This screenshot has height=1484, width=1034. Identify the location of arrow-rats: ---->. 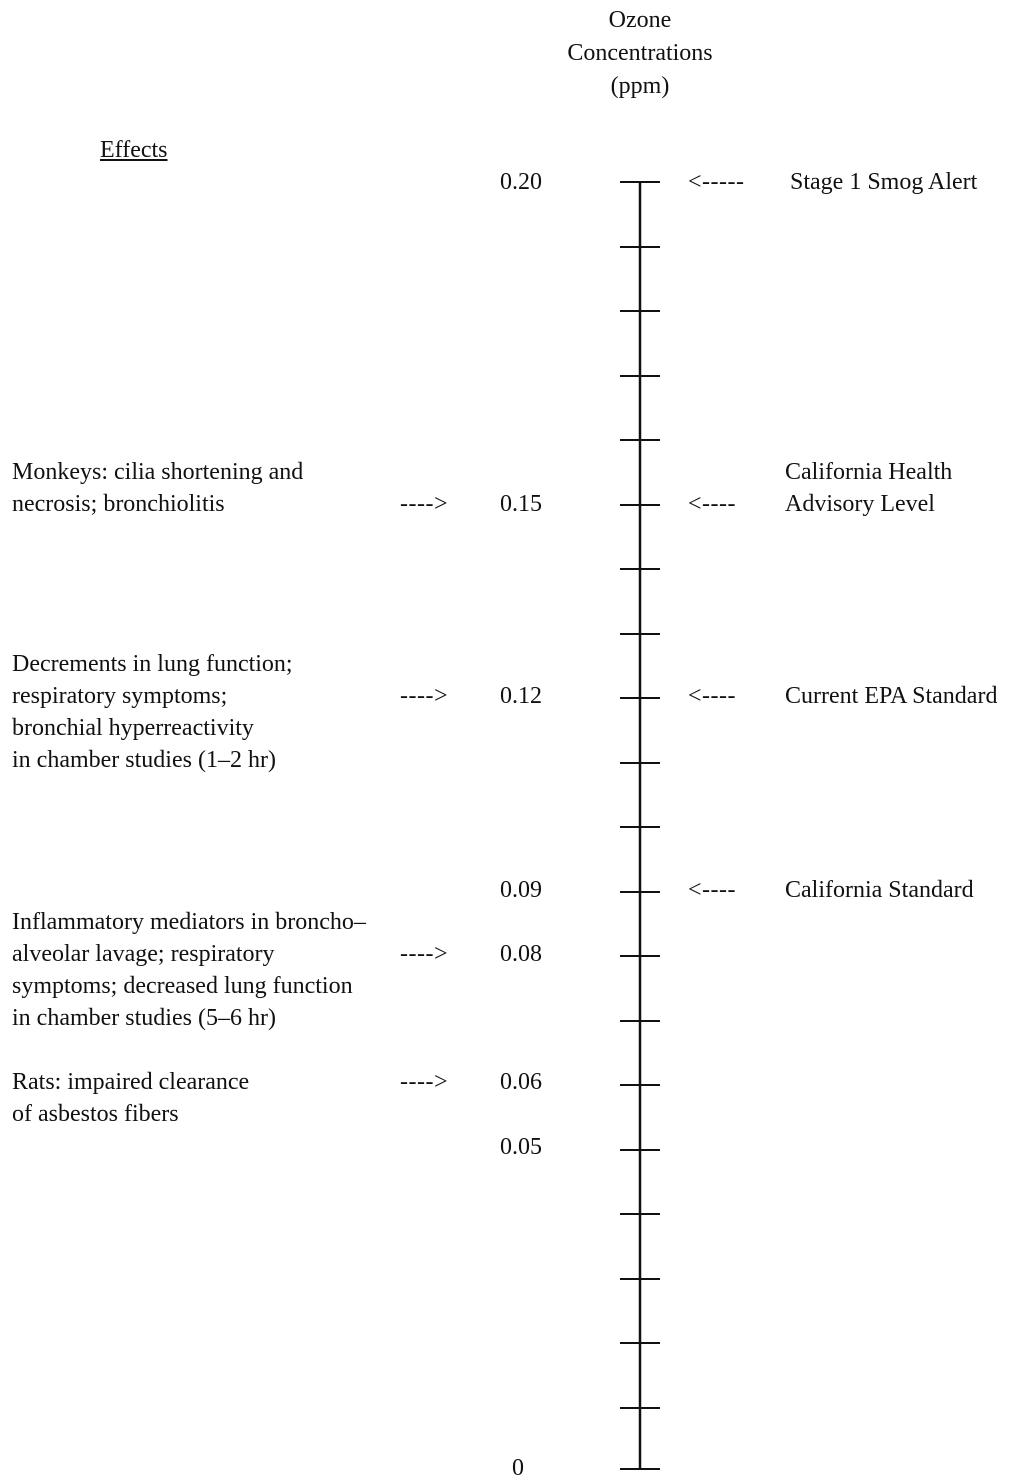
(424, 1082).